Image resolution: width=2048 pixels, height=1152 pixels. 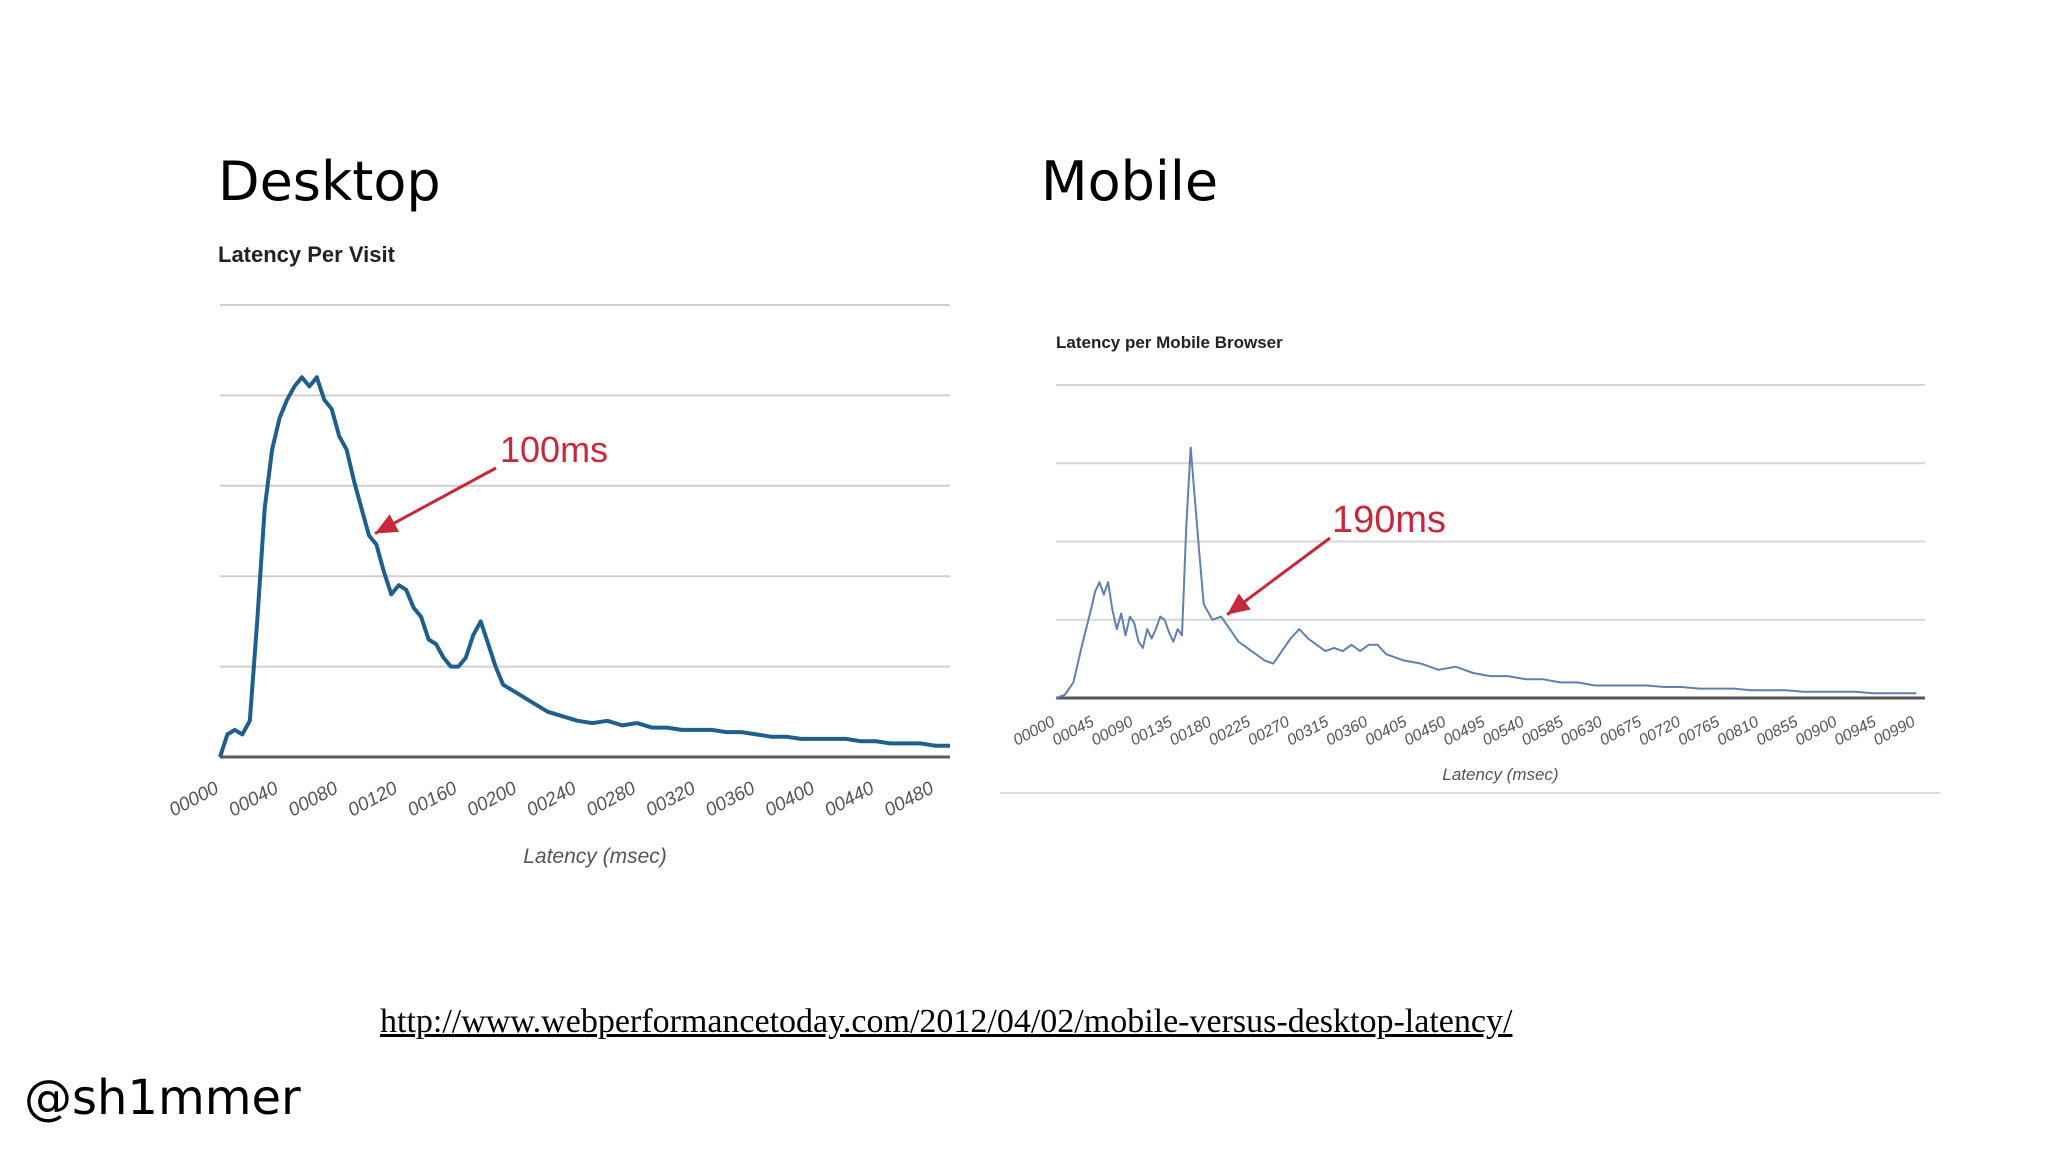 What do you see at coordinates (162, 1098) in the screenshot?
I see `twitter-handle: @sh1mmer` at bounding box center [162, 1098].